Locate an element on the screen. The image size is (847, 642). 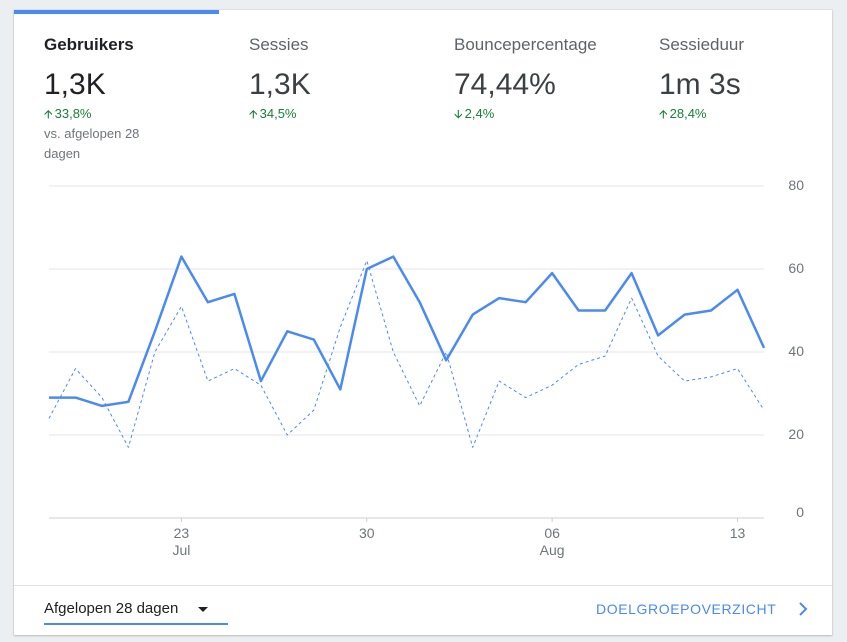
footer-divider is located at coordinates (423, 585).